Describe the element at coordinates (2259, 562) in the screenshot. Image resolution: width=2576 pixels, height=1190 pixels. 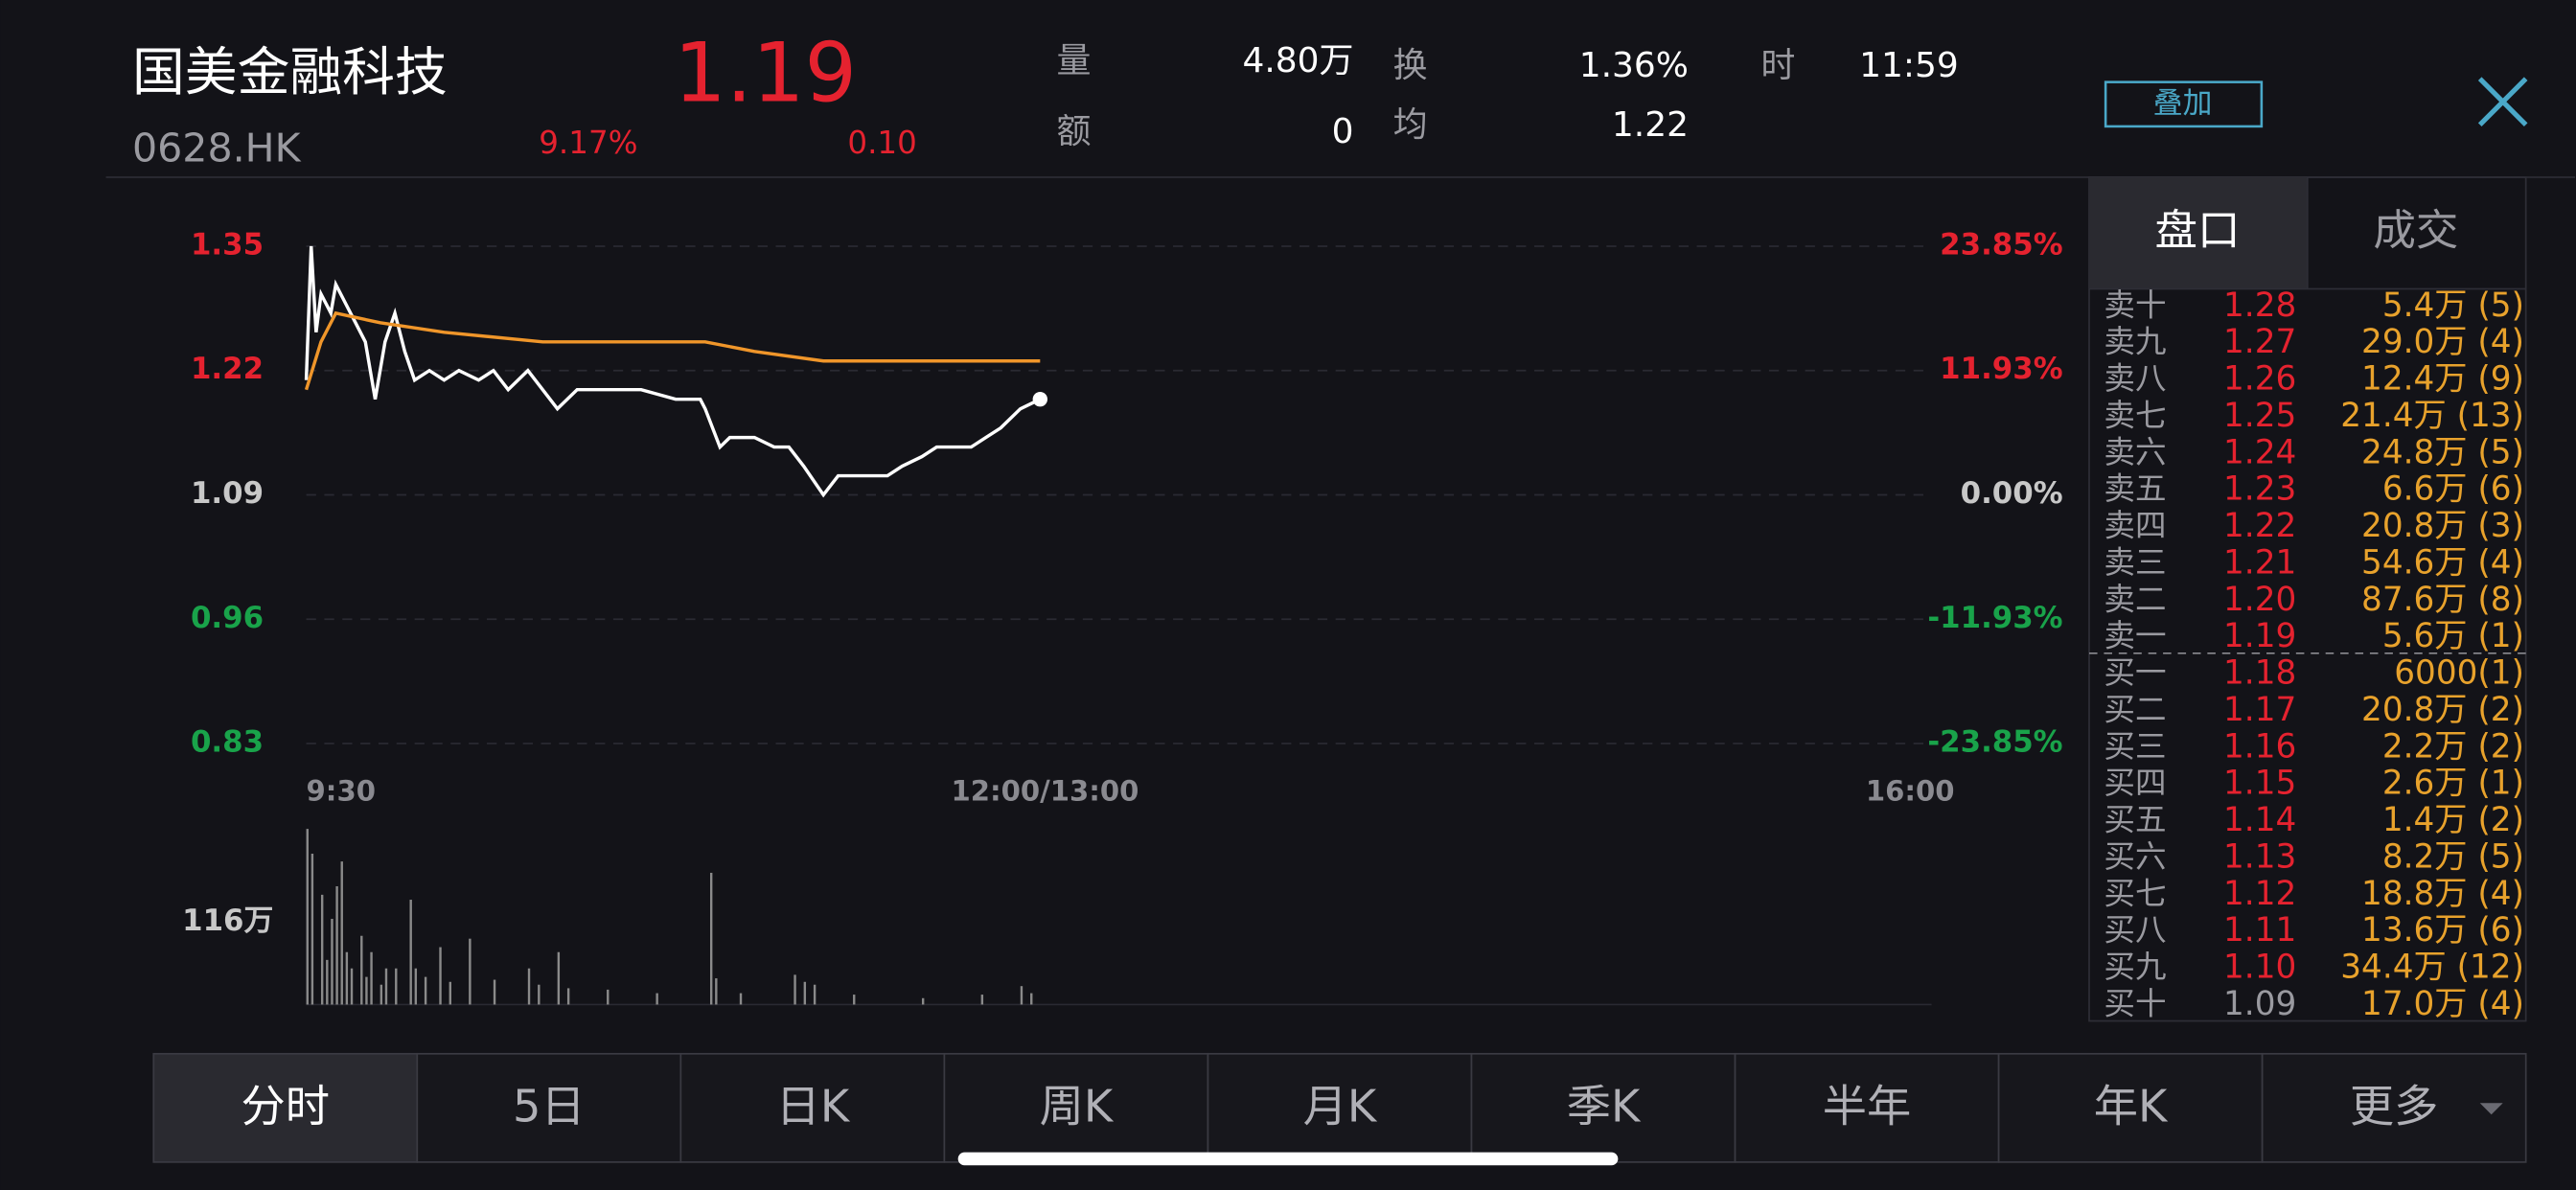
I see `book-price: 1.21` at that location.